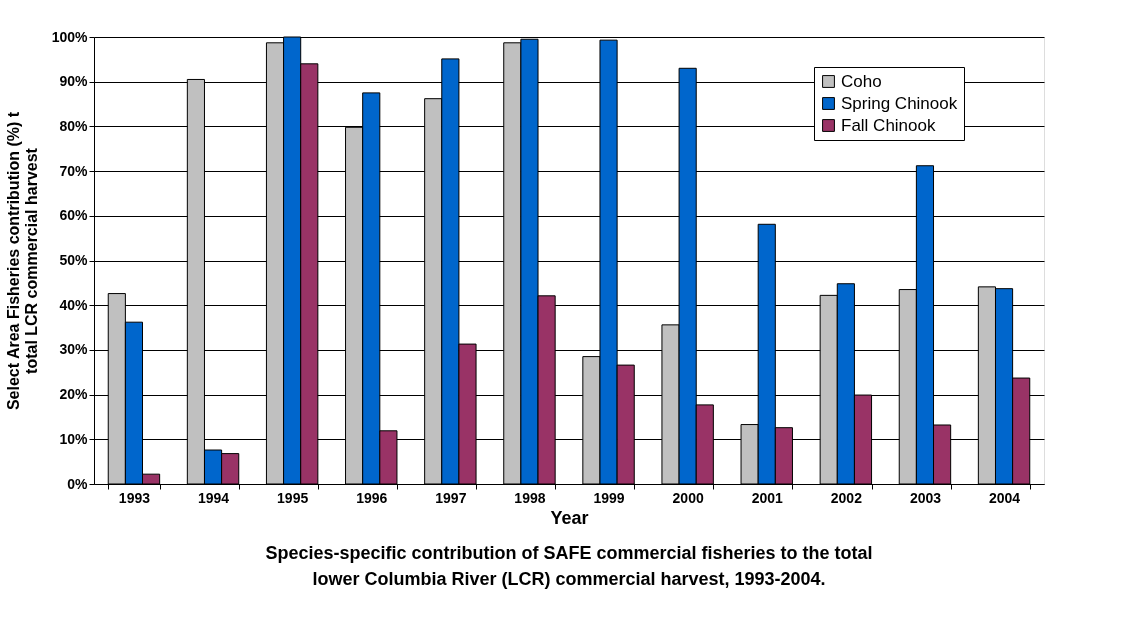  Describe the element at coordinates (861, 81) in the screenshot. I see `legend-label: Coho` at that location.